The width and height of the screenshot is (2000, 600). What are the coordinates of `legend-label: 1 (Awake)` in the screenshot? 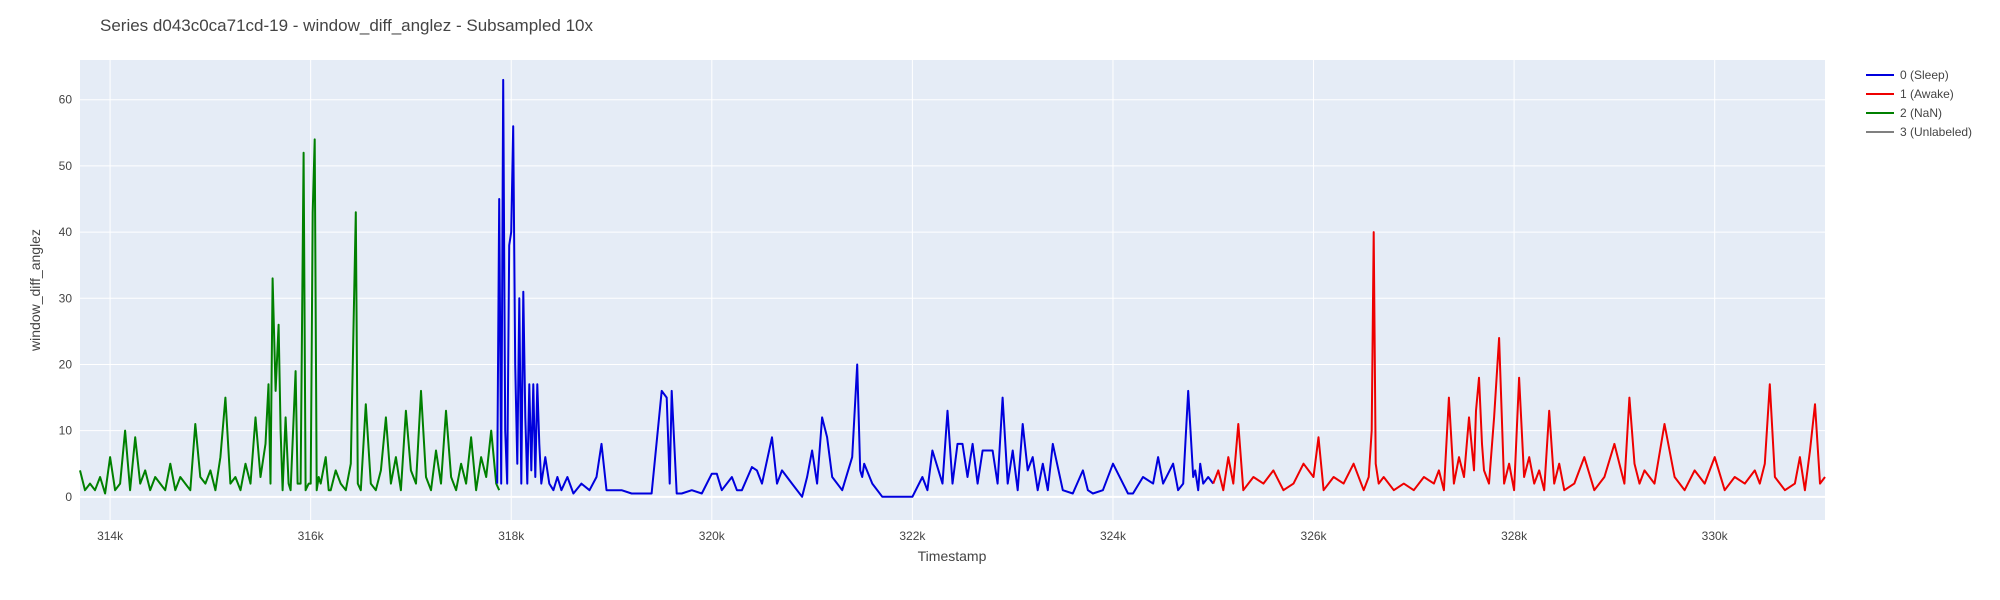 It's located at (1927, 94).